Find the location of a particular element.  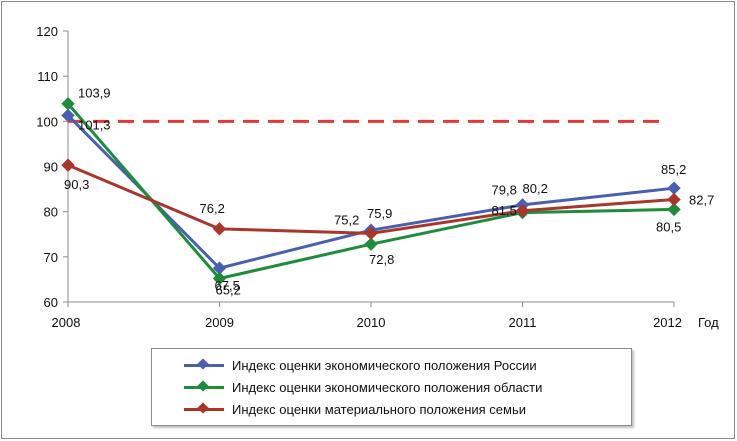

y-tick-label: 80 is located at coordinates (51, 212).